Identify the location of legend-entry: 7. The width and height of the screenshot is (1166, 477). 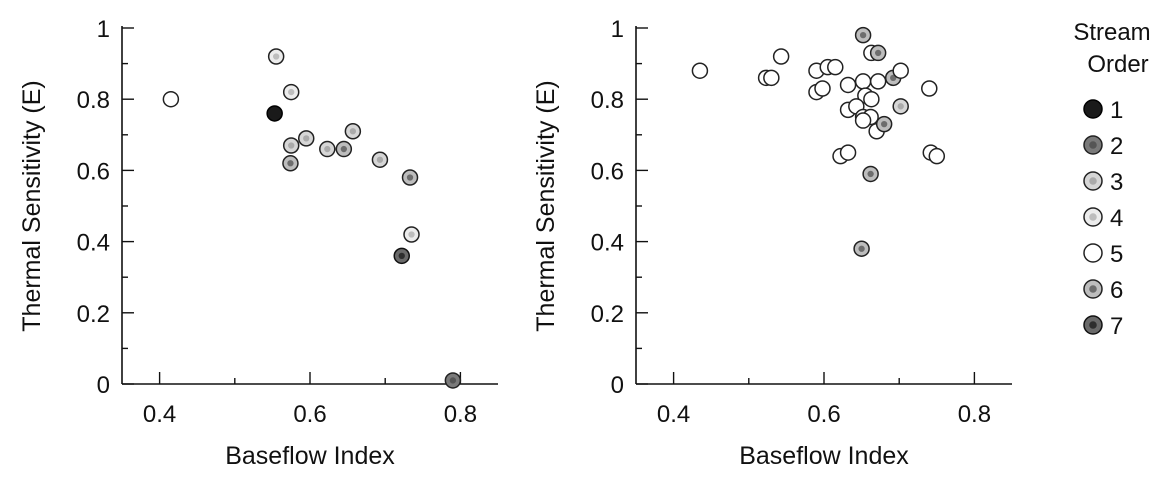
(1103, 326).